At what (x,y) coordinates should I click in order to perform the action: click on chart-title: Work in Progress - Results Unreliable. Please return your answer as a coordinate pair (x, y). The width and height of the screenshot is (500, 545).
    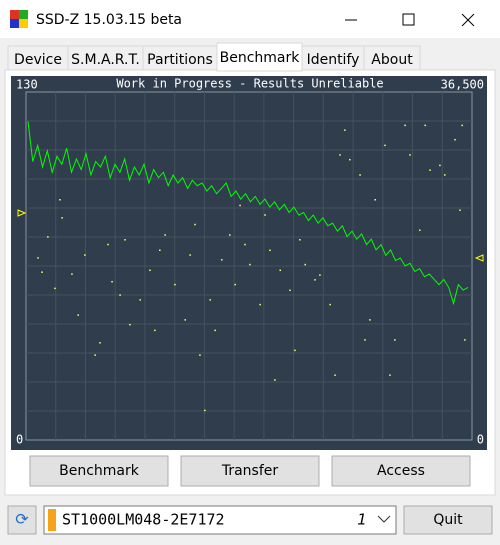
    Looking at the image, I should click on (249, 84).